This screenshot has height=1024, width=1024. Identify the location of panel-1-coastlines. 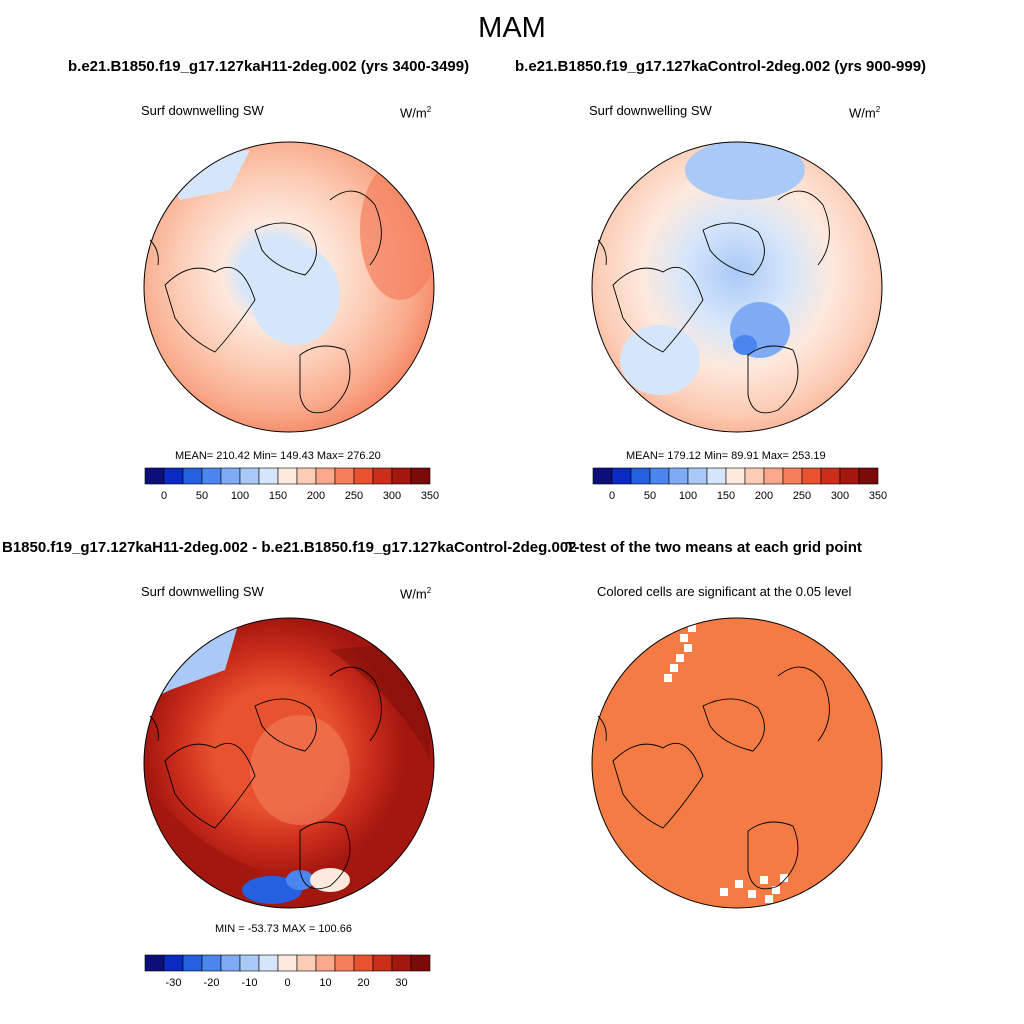
(265, 302).